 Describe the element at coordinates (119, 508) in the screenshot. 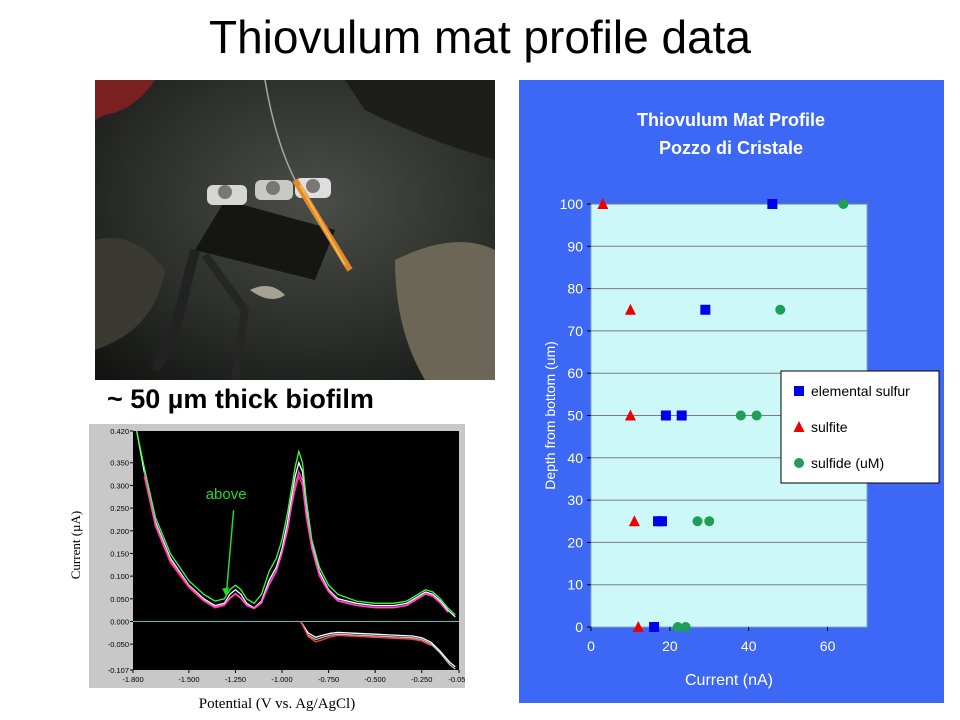

I see `voltammogram-y-tick-label: 0.250` at that location.